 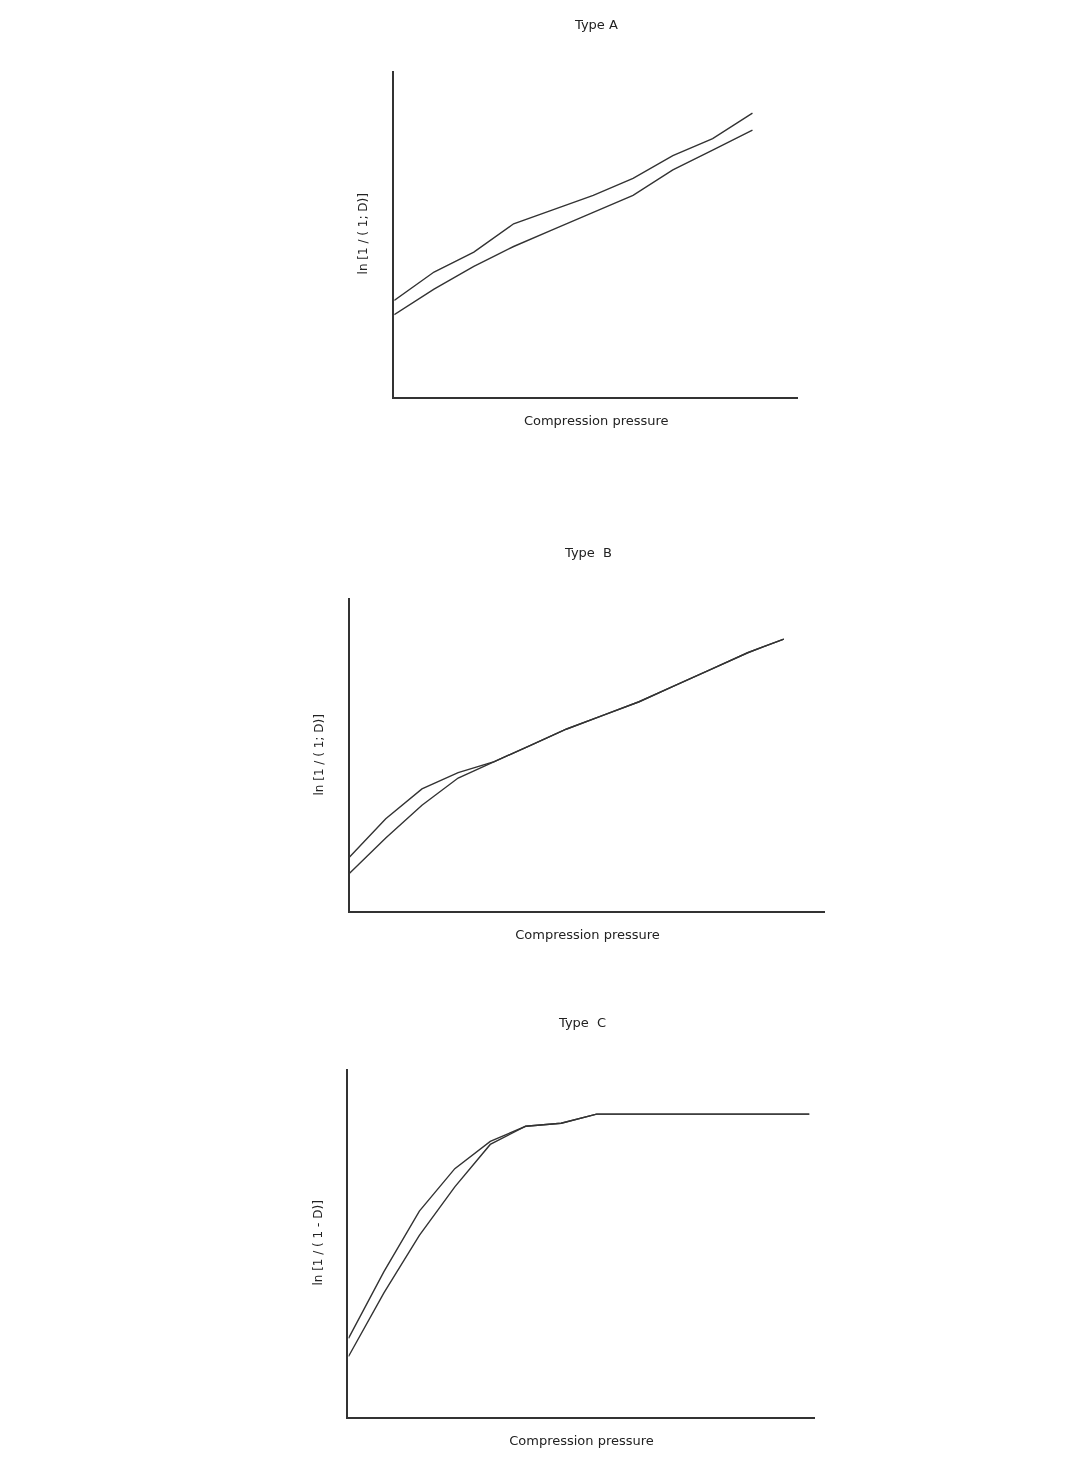 I want to click on y-axis-title: ln [1 / ( 1 - D)], so click(x=317, y=1243).